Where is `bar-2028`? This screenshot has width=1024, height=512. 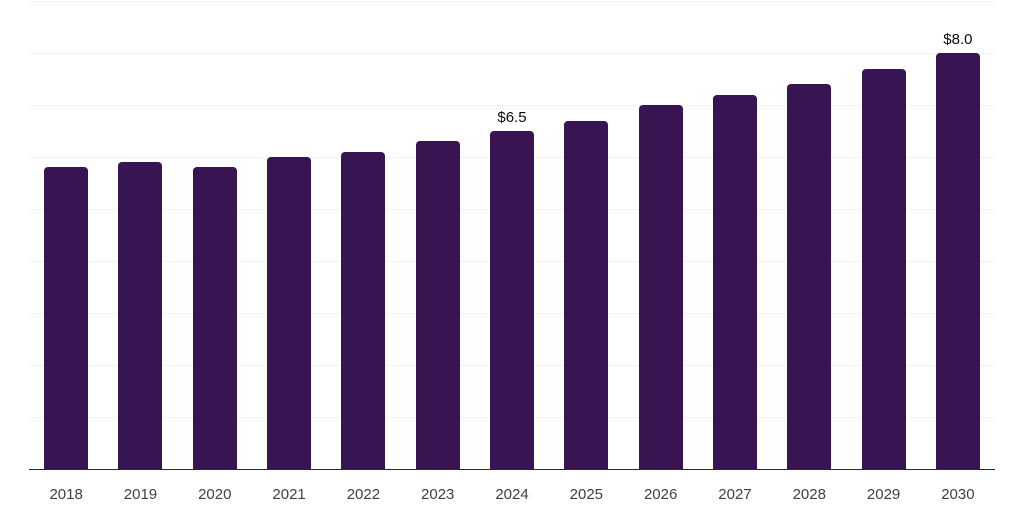
bar-2028 is located at coordinates (809, 276).